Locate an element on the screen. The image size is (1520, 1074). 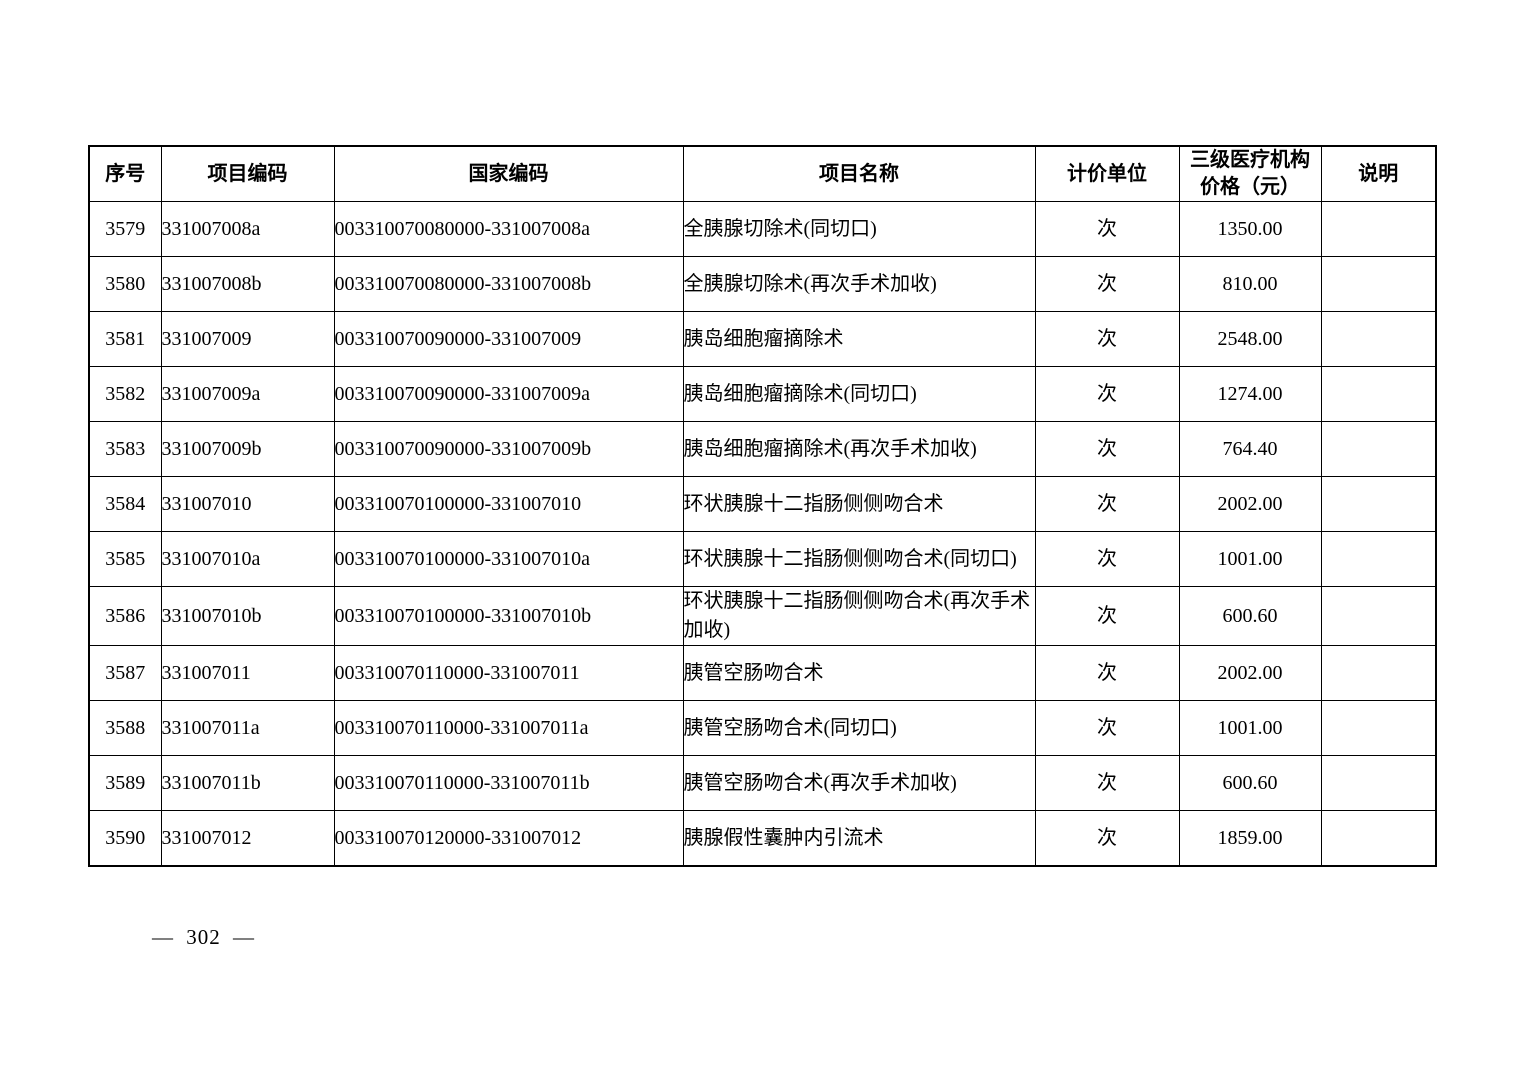
cell-project-name: 胰岛细胞瘤摘除术(再次手术加收) is located at coordinates (859, 449).